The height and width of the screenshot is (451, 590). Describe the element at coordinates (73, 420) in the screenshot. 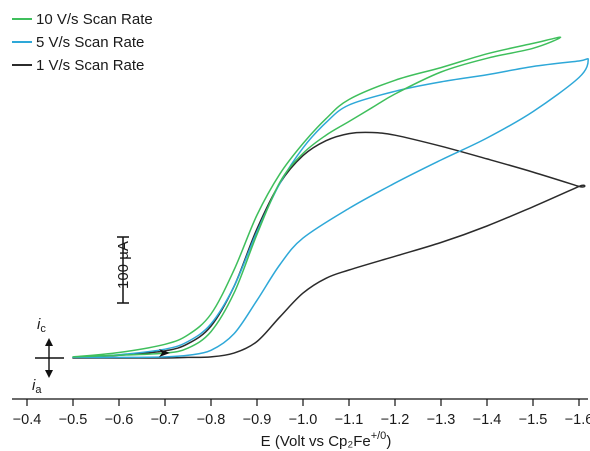

I see `x-tick-label: −0.5` at that location.